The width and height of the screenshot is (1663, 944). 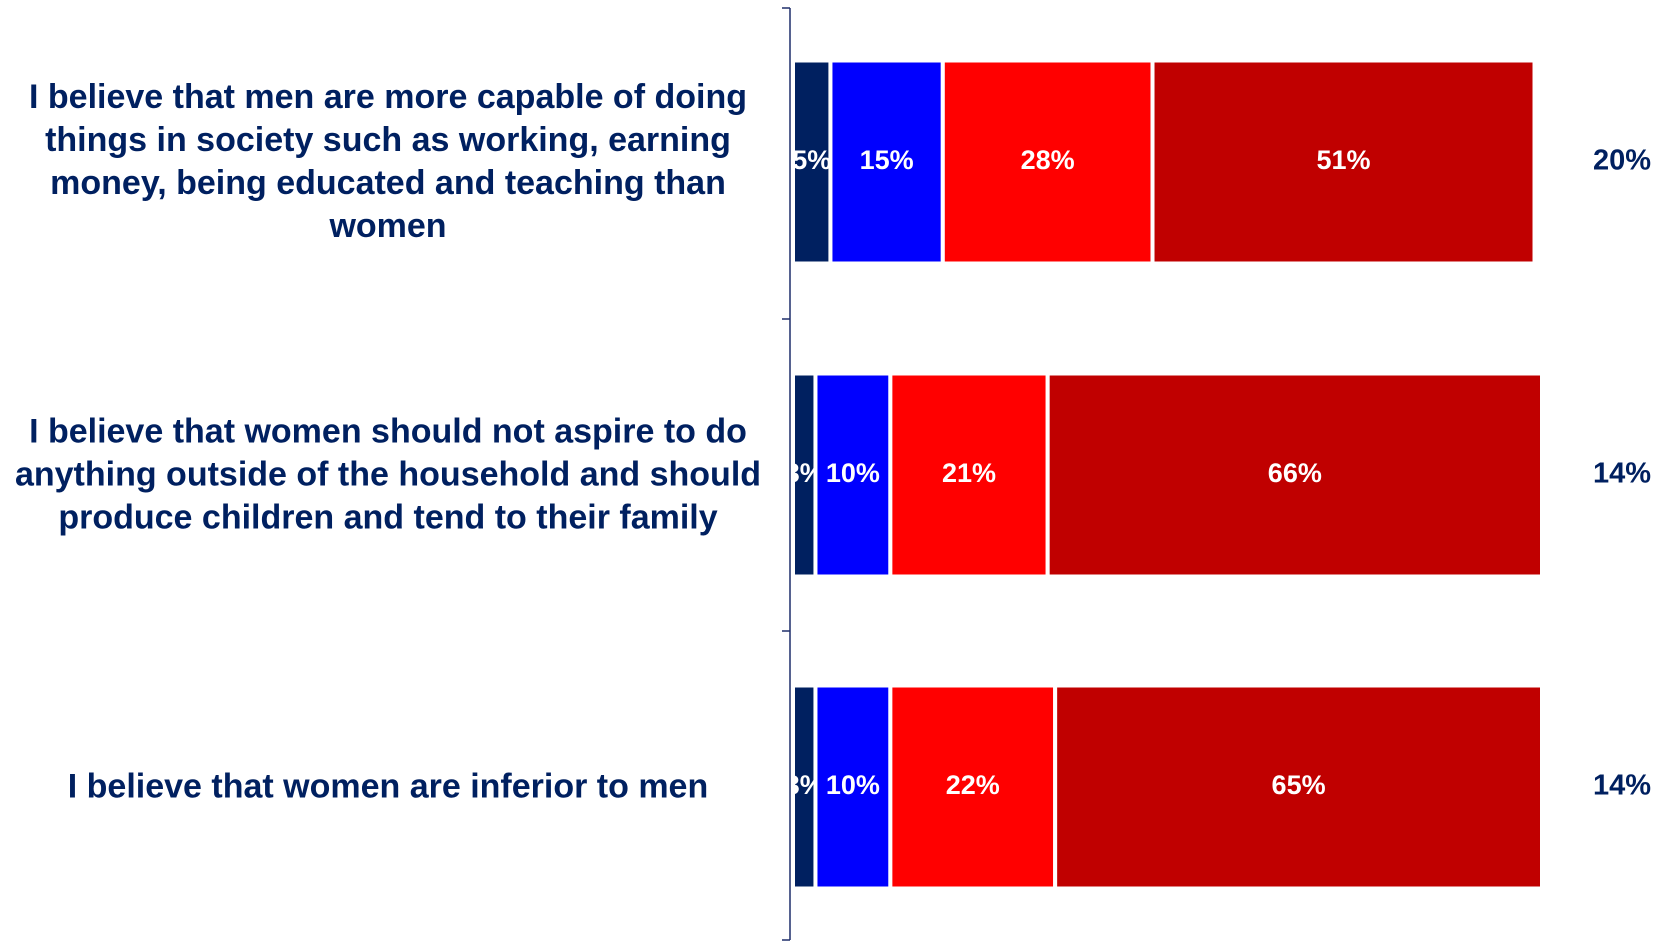 I want to click on category-label: I believe that women are inferior to men, so click(x=388, y=786).